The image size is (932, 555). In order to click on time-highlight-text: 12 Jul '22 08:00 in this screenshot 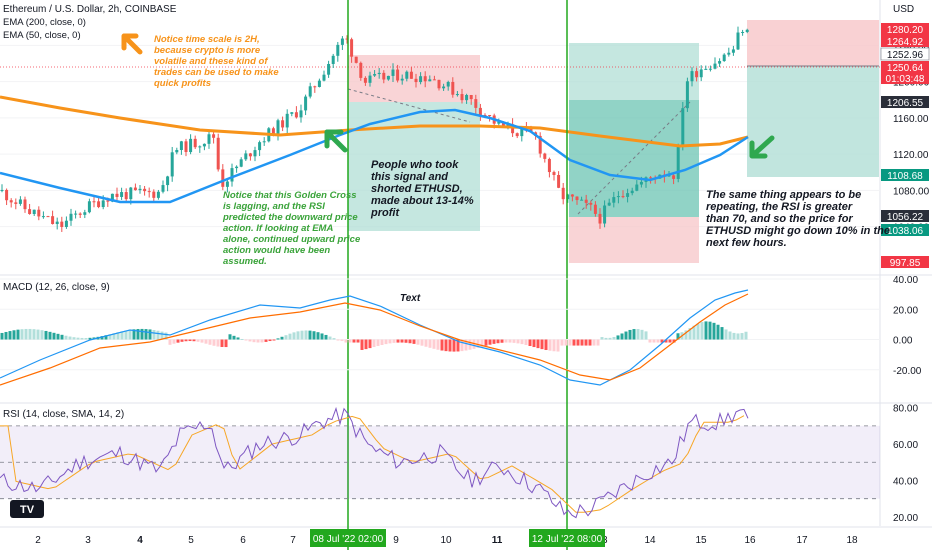, I will do `click(567, 539)`.